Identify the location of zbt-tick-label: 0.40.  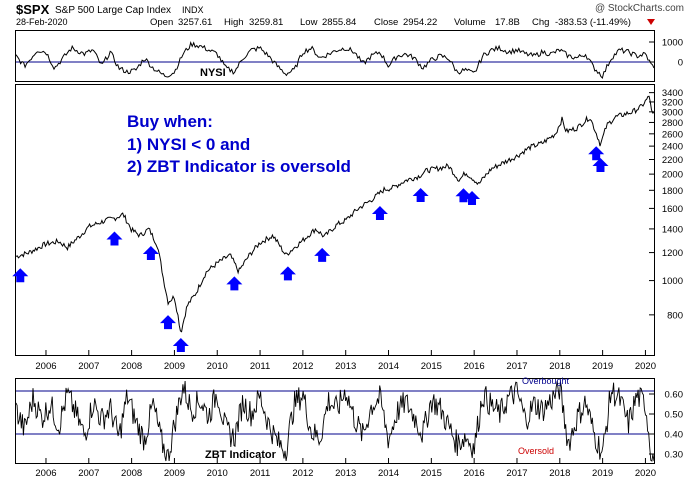
(674, 435).